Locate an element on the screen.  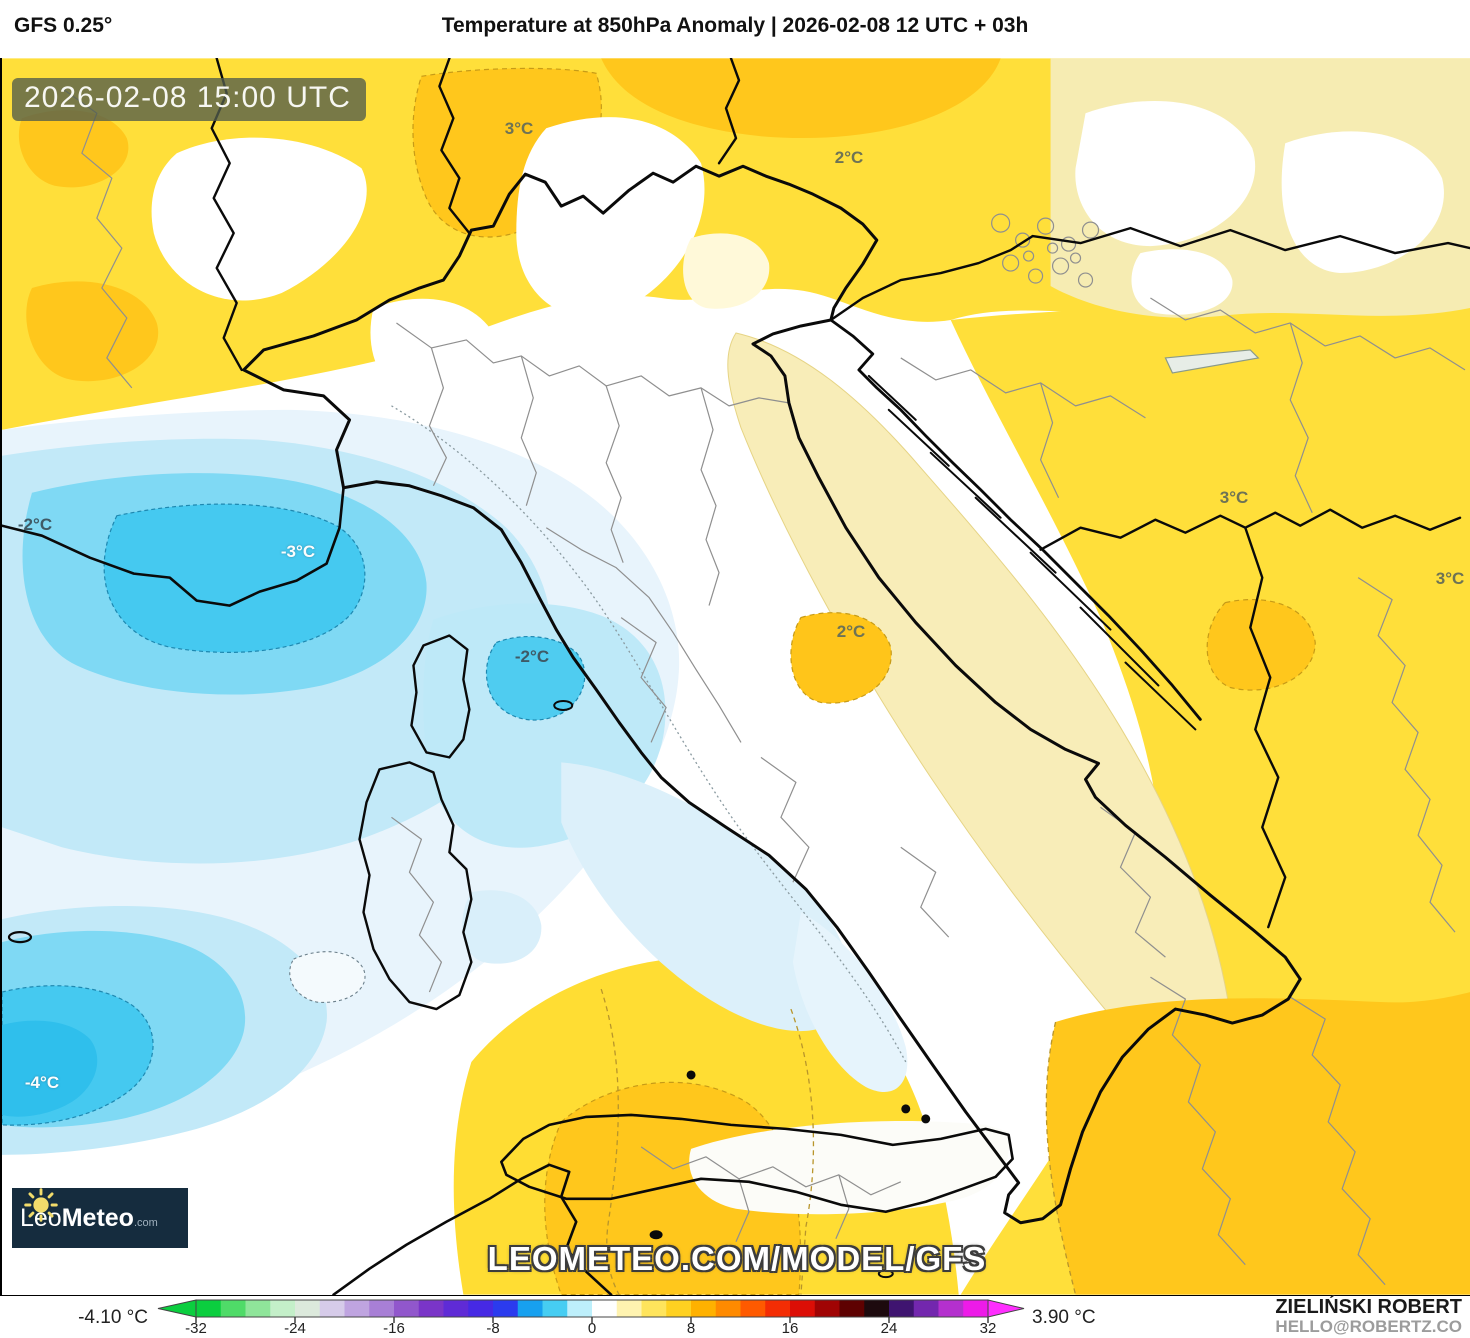
scale-tick: -24 is located at coordinates (295, 1328).